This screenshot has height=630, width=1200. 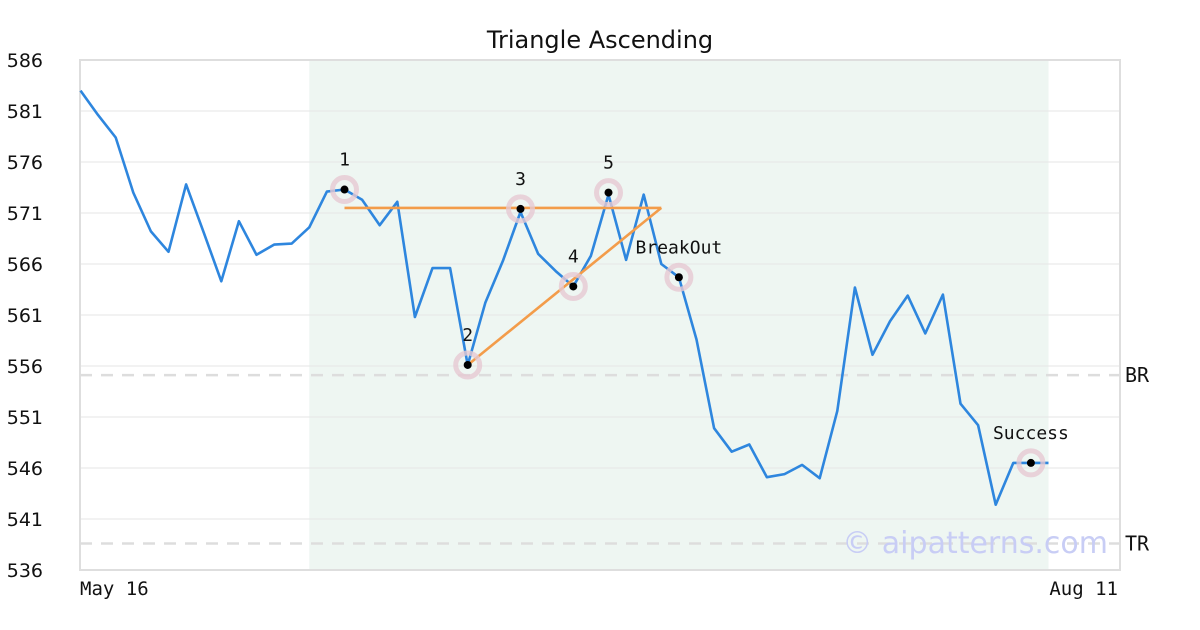 What do you see at coordinates (25, 265) in the screenshot?
I see `y-tick-label: 566` at bounding box center [25, 265].